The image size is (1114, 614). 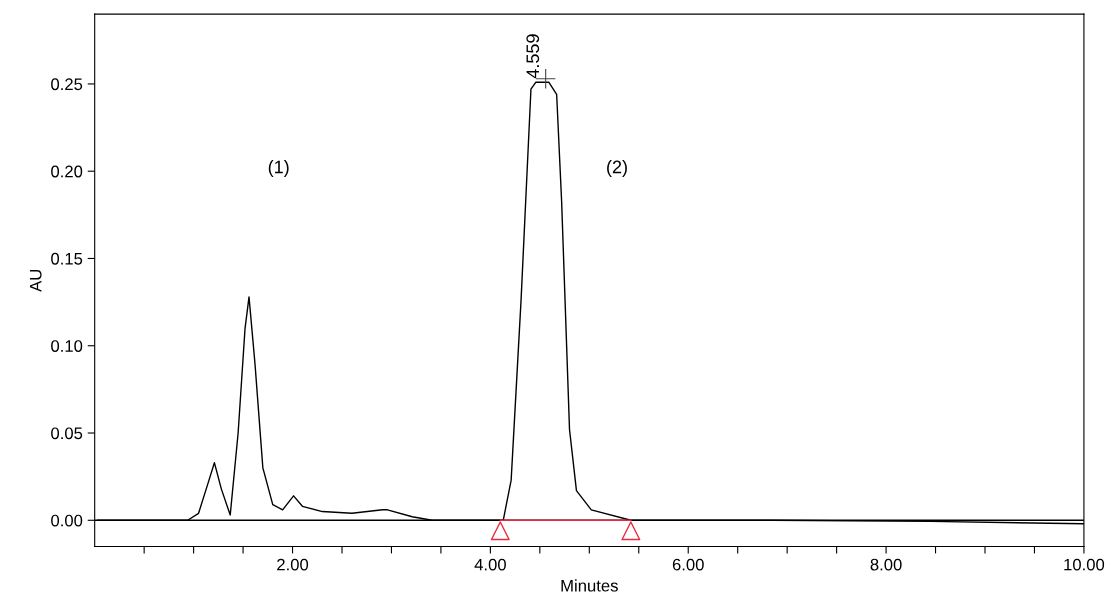 What do you see at coordinates (67, 84) in the screenshot?
I see `y-tick-label: 0.25` at bounding box center [67, 84].